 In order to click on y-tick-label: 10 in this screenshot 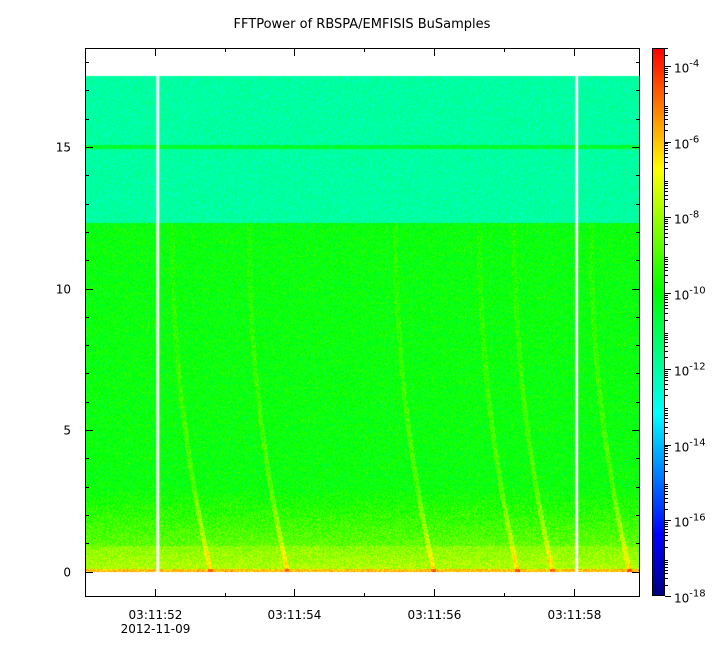, I will do `click(63, 290)`.